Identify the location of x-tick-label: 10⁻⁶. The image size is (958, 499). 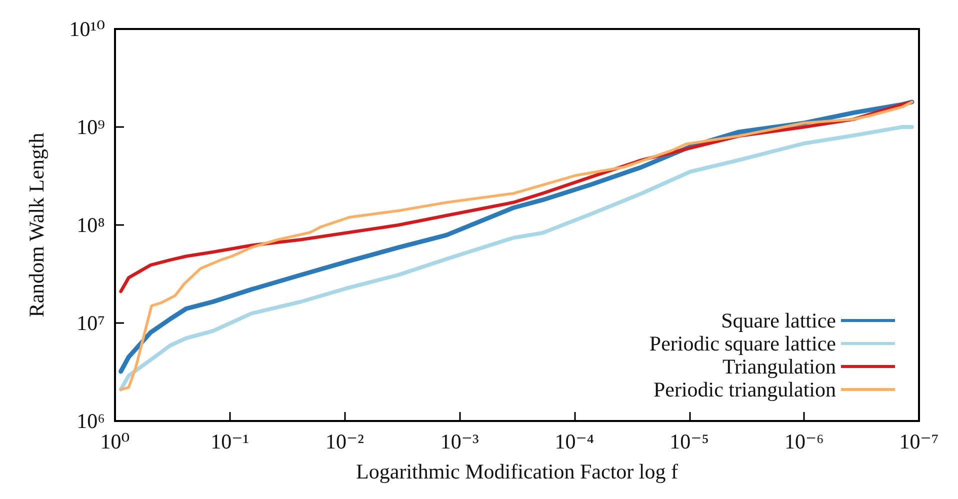
(804, 442).